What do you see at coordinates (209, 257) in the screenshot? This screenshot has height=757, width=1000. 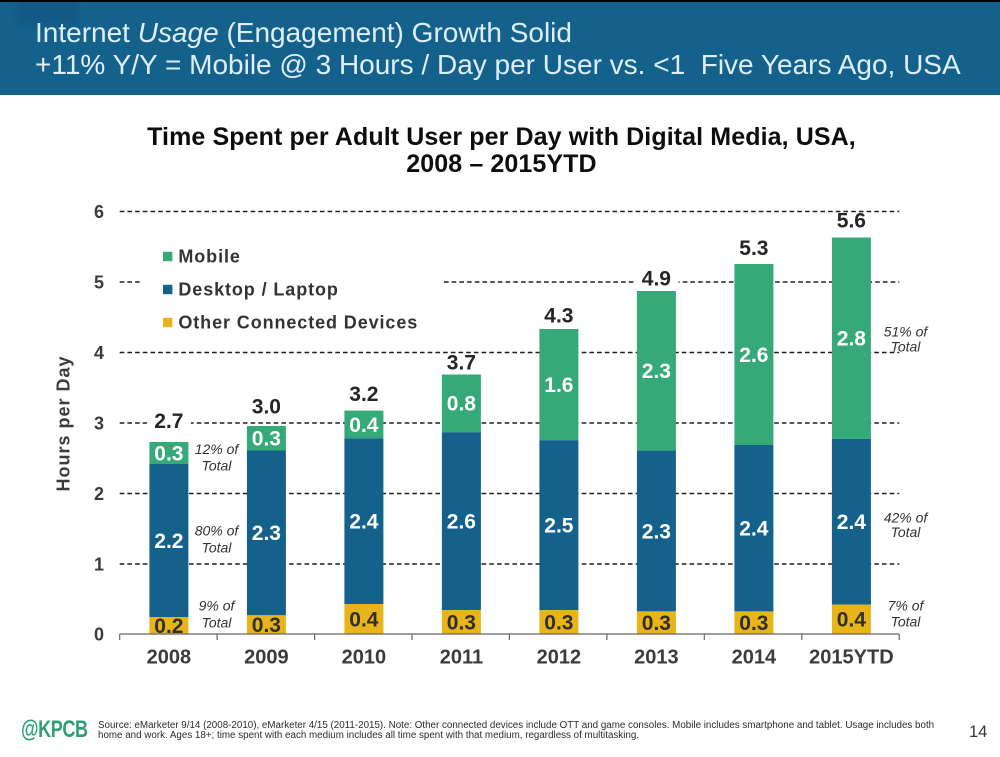 I see `svg-text: Mobile` at bounding box center [209, 257].